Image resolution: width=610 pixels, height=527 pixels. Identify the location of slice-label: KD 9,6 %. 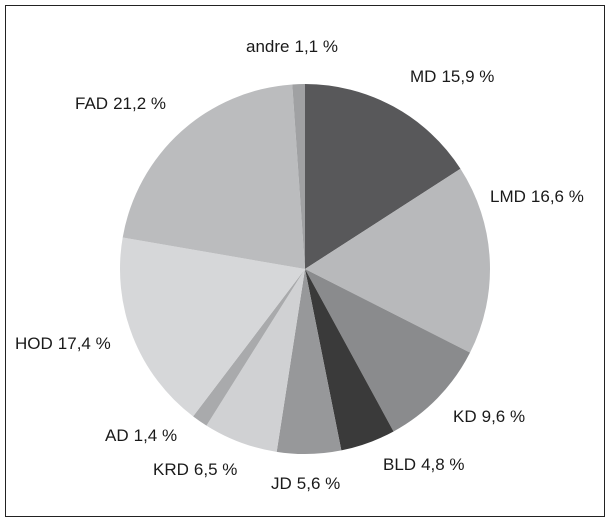
(489, 416).